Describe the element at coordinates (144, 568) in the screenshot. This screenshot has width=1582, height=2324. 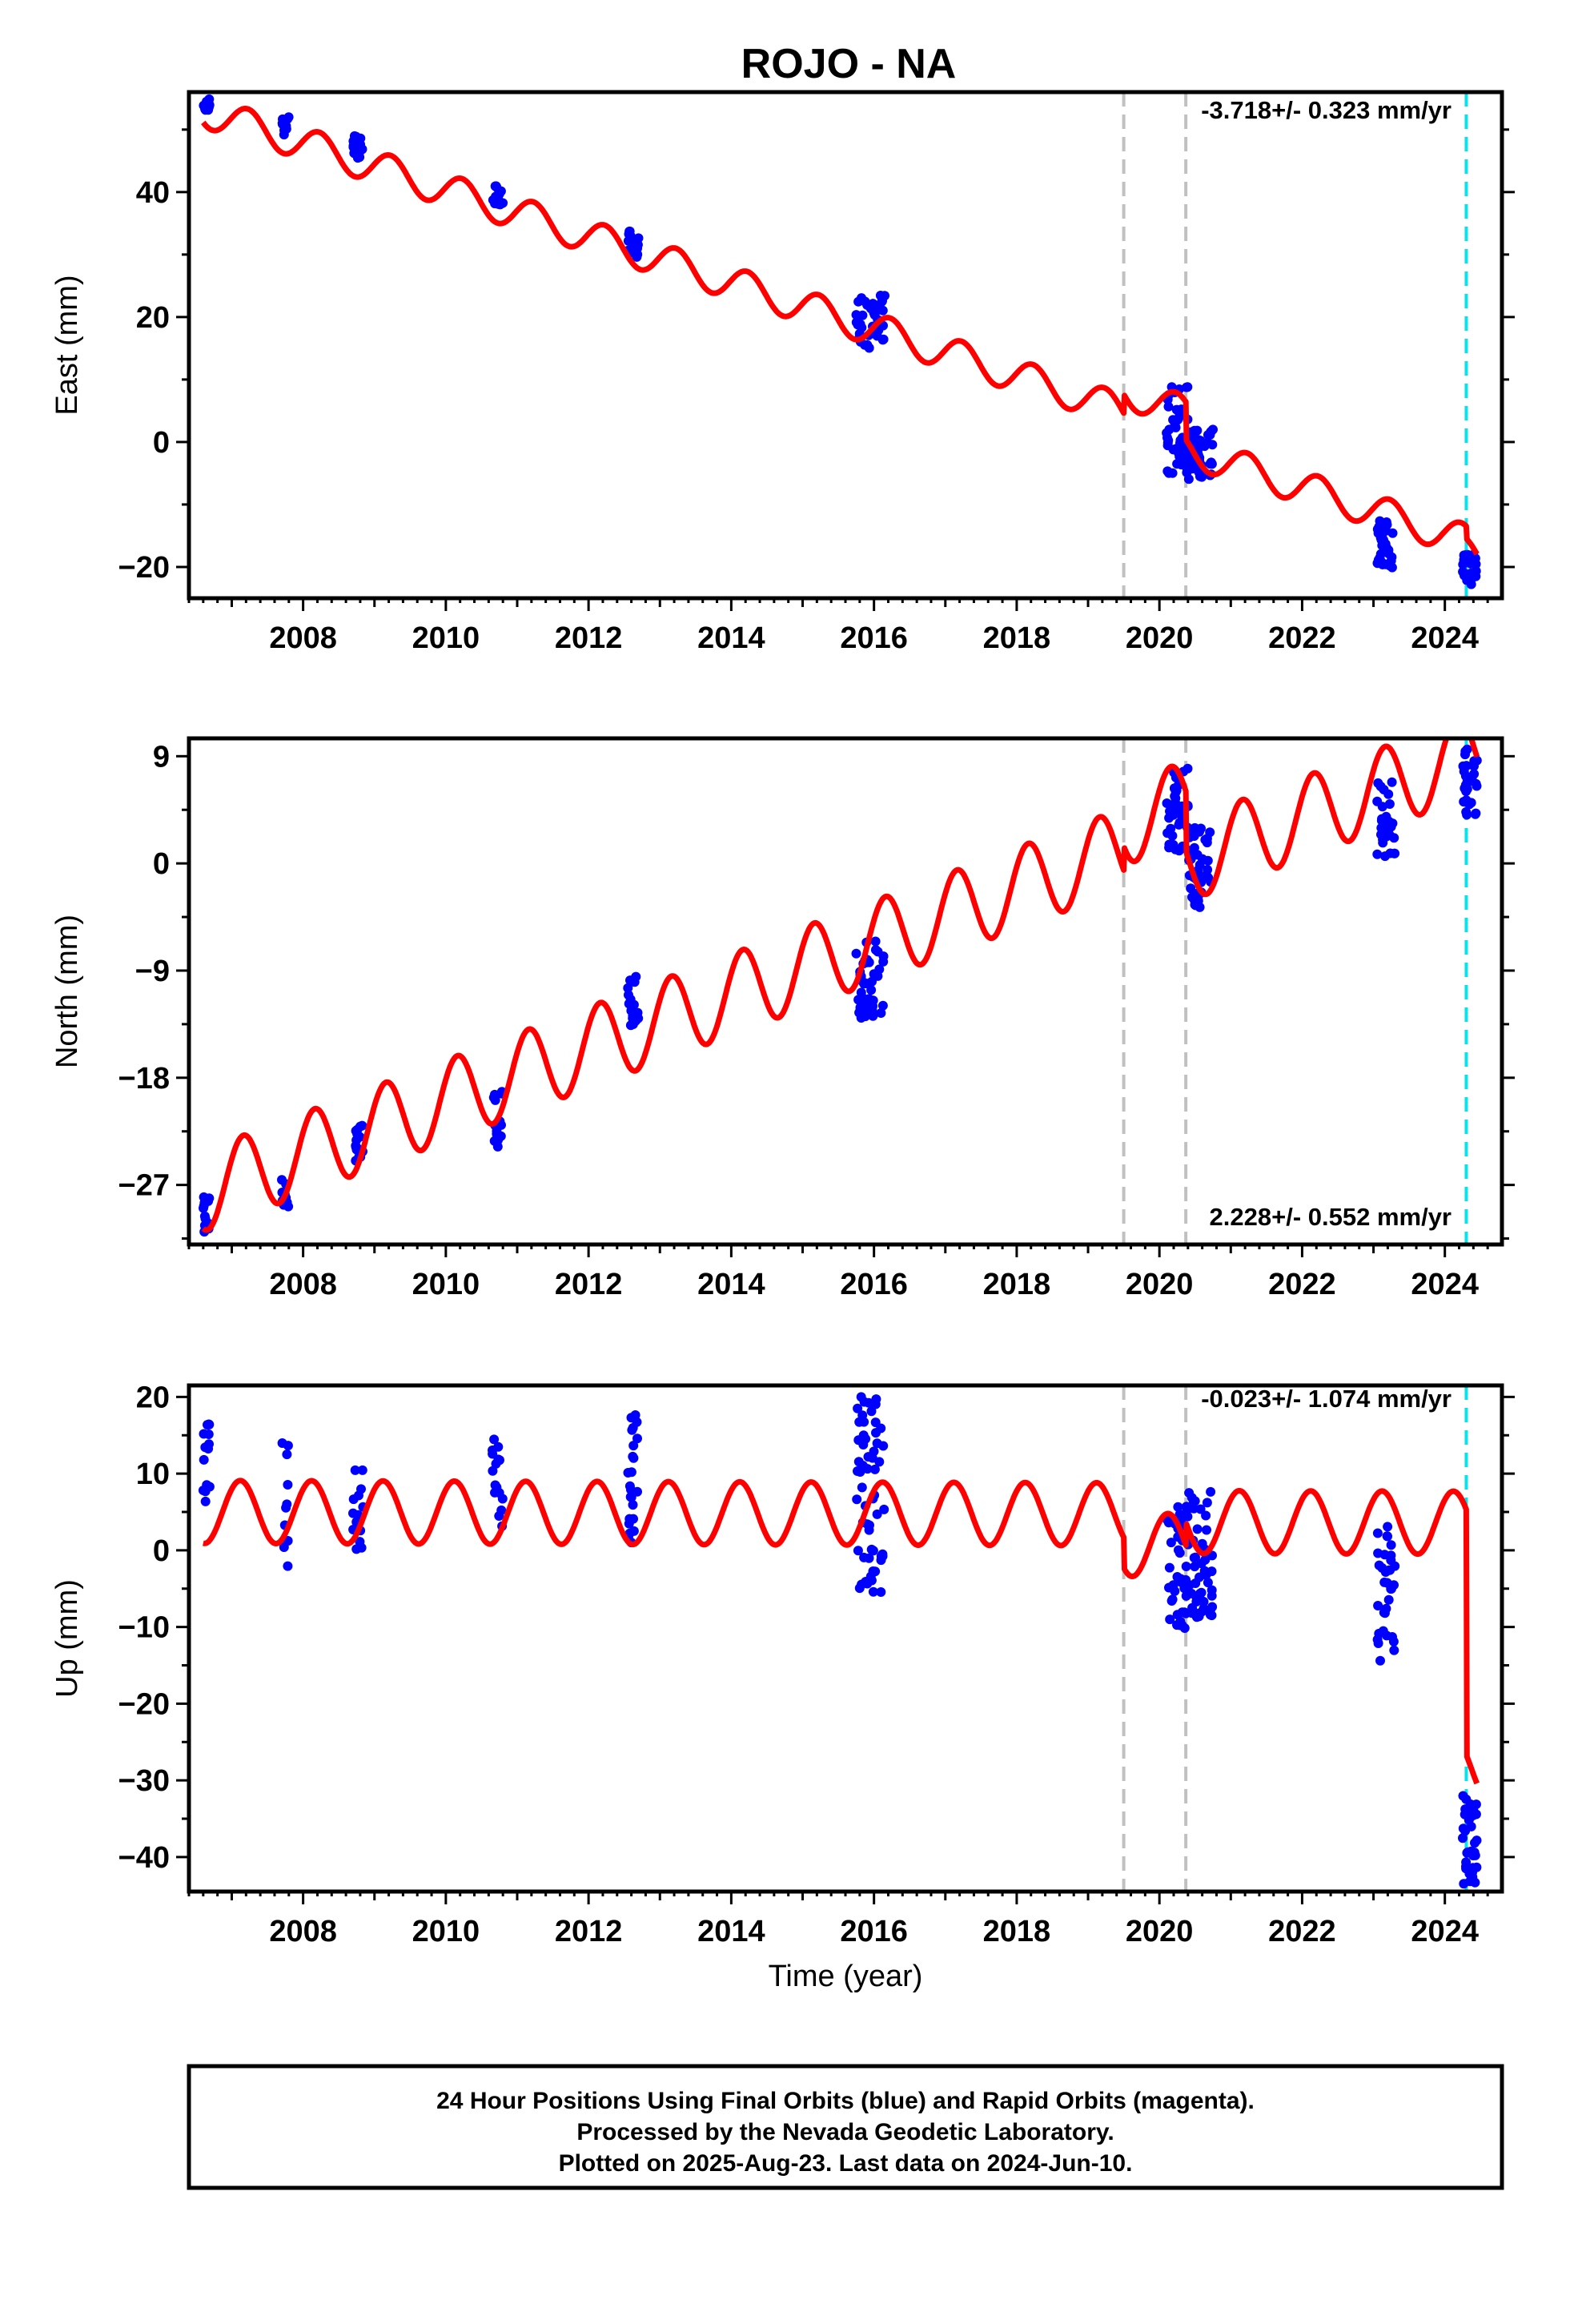
I see `y-tick-label: −20` at that location.